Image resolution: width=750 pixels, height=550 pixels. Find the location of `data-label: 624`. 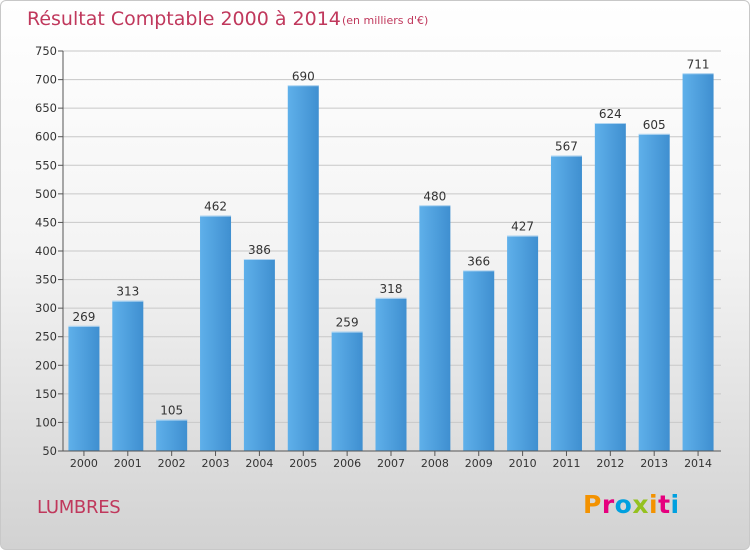

data-label: 624 is located at coordinates (610, 114).